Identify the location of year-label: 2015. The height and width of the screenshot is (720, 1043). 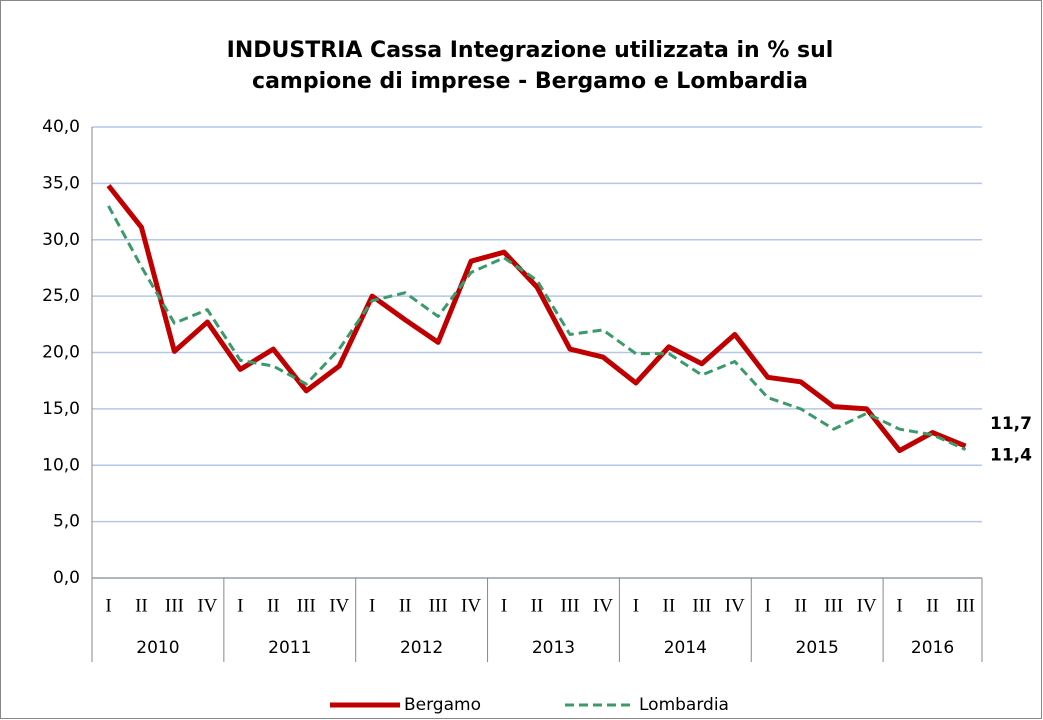
(817, 648).